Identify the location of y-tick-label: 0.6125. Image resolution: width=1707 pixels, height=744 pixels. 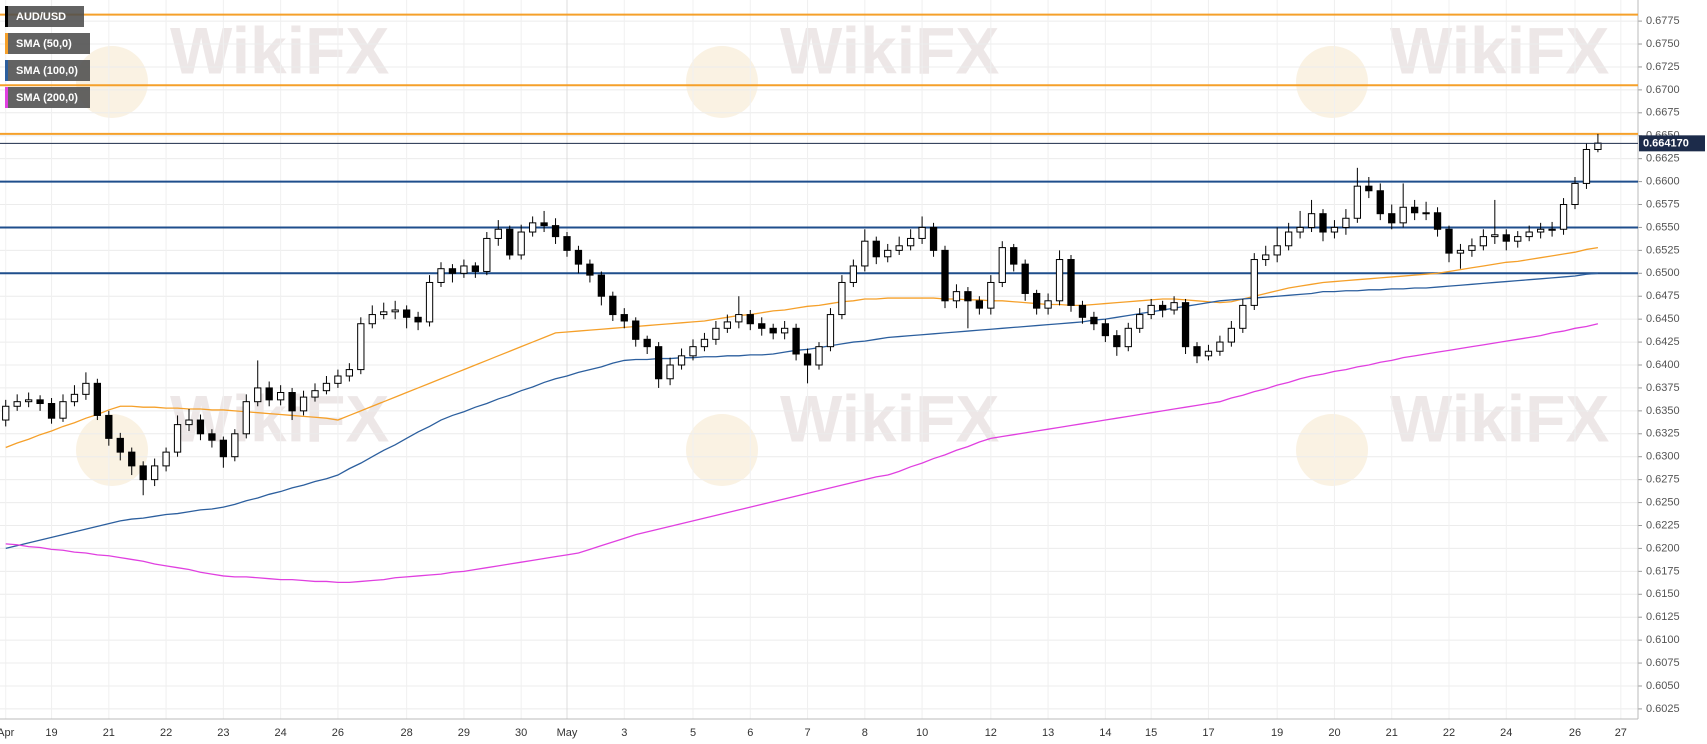
(1663, 617).